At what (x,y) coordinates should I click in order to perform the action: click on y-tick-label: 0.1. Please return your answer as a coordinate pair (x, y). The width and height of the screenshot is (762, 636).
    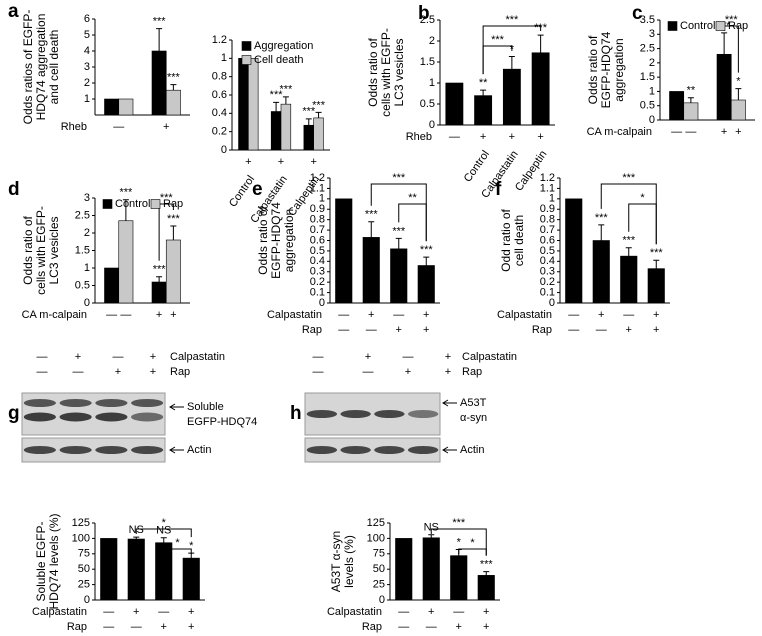
    Looking at the image, I should click on (547, 292).